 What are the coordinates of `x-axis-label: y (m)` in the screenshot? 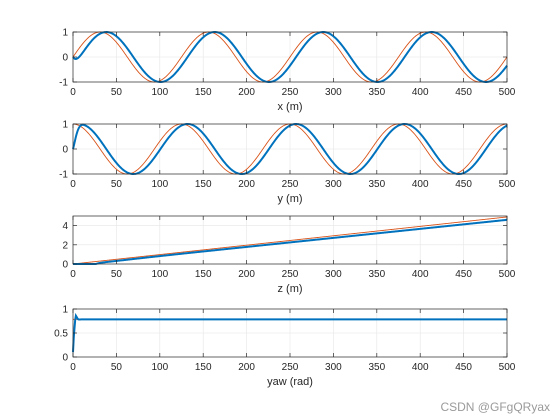 It's located at (289, 199).